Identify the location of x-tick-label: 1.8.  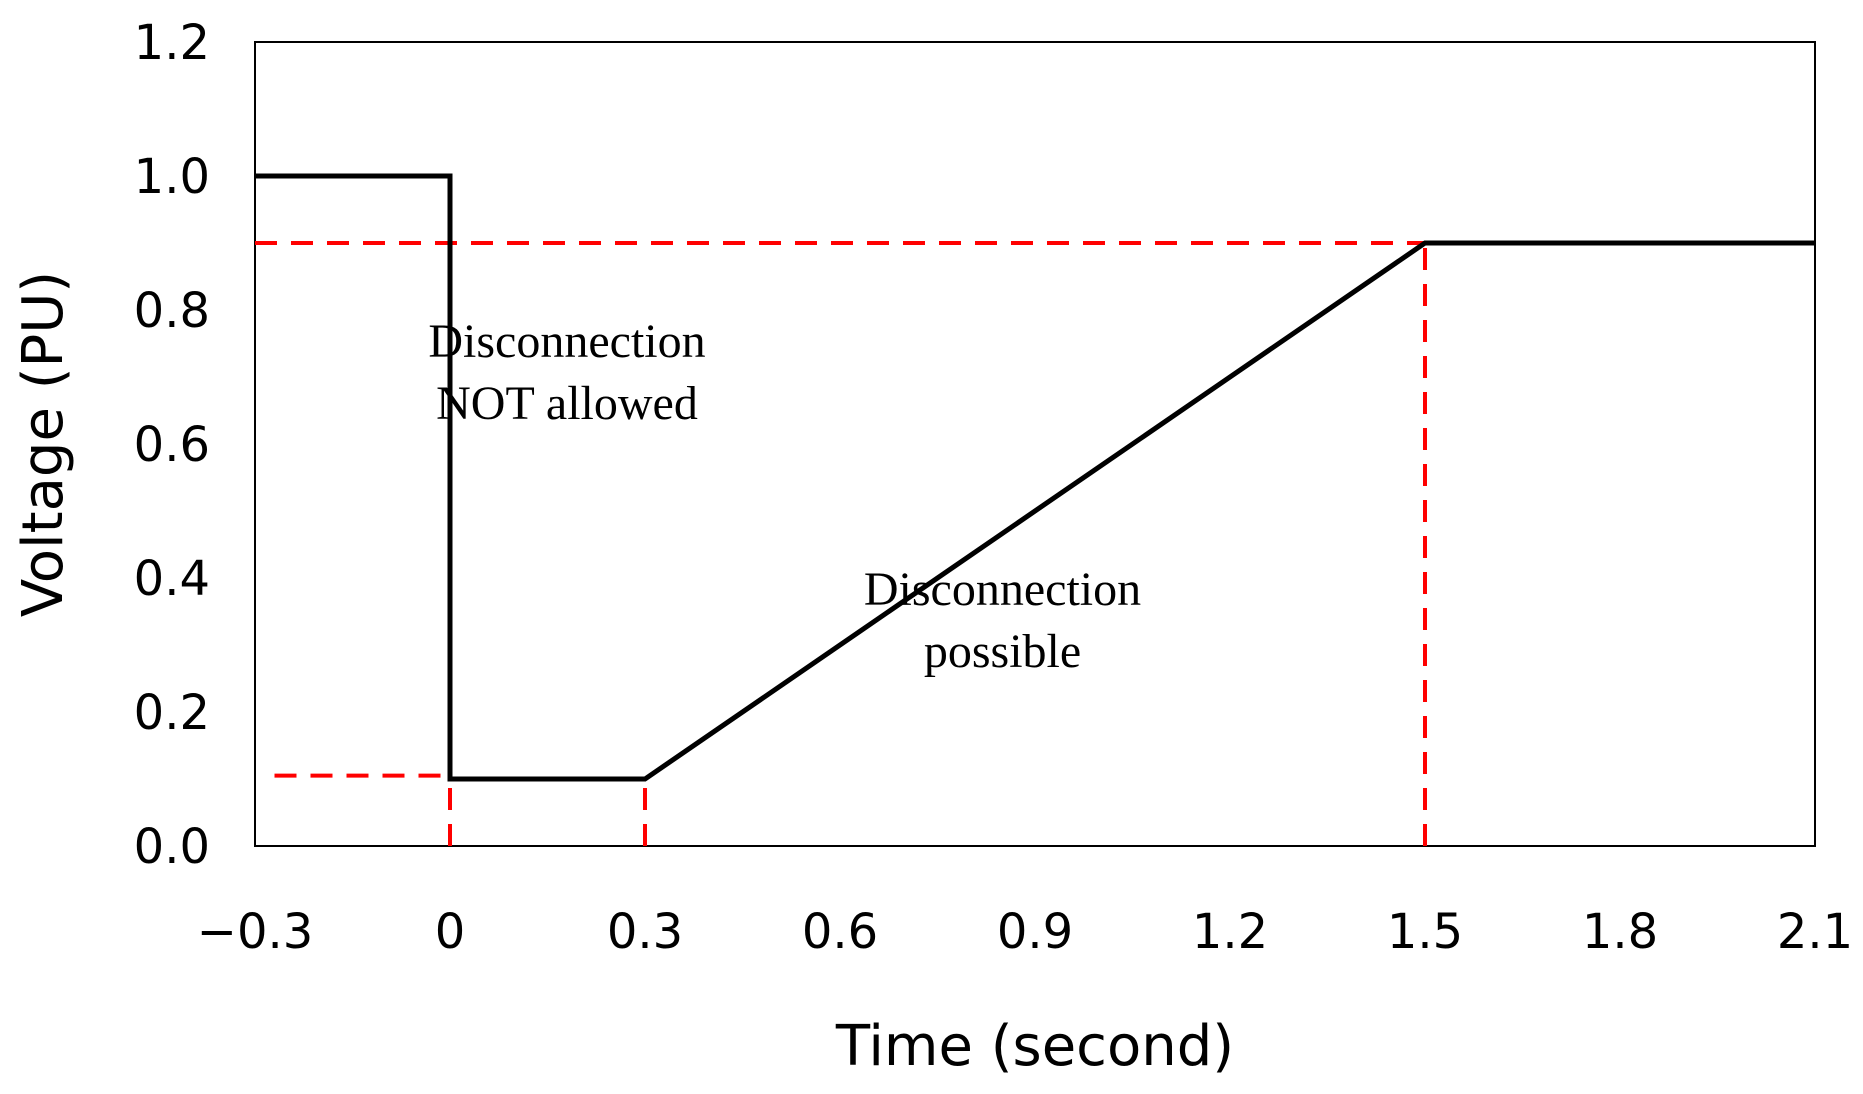
(1620, 932).